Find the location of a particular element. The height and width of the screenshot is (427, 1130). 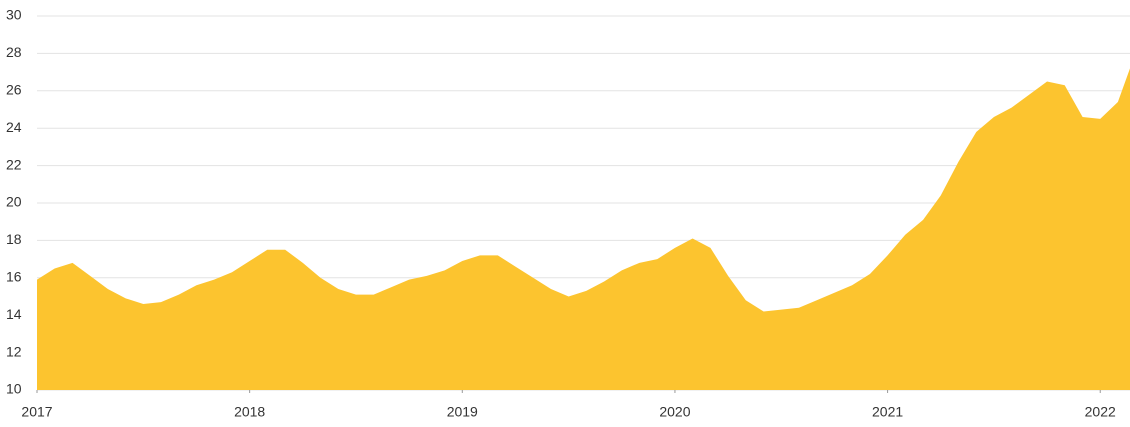

y-tick-label: 24 is located at coordinates (14, 127).